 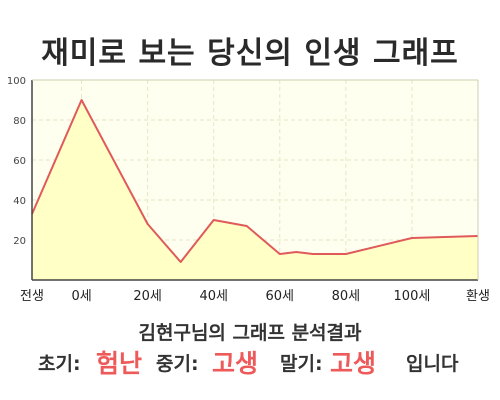 I want to click on early-label: 초기:, so click(x=59, y=364).